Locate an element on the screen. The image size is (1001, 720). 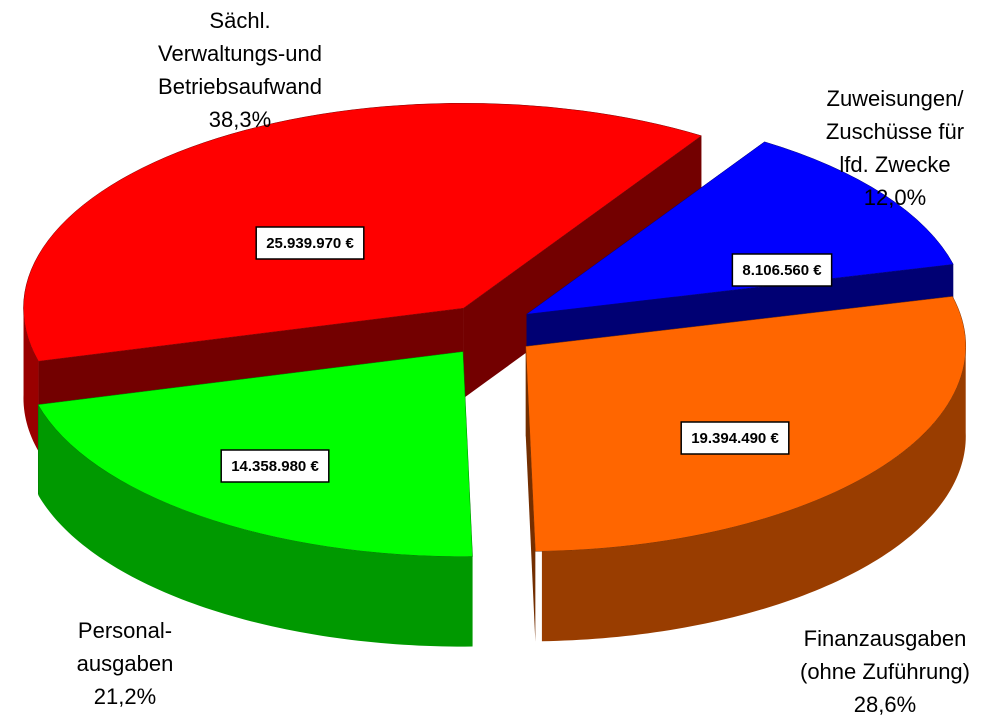
percent-label: 38,3% is located at coordinates (240, 119).